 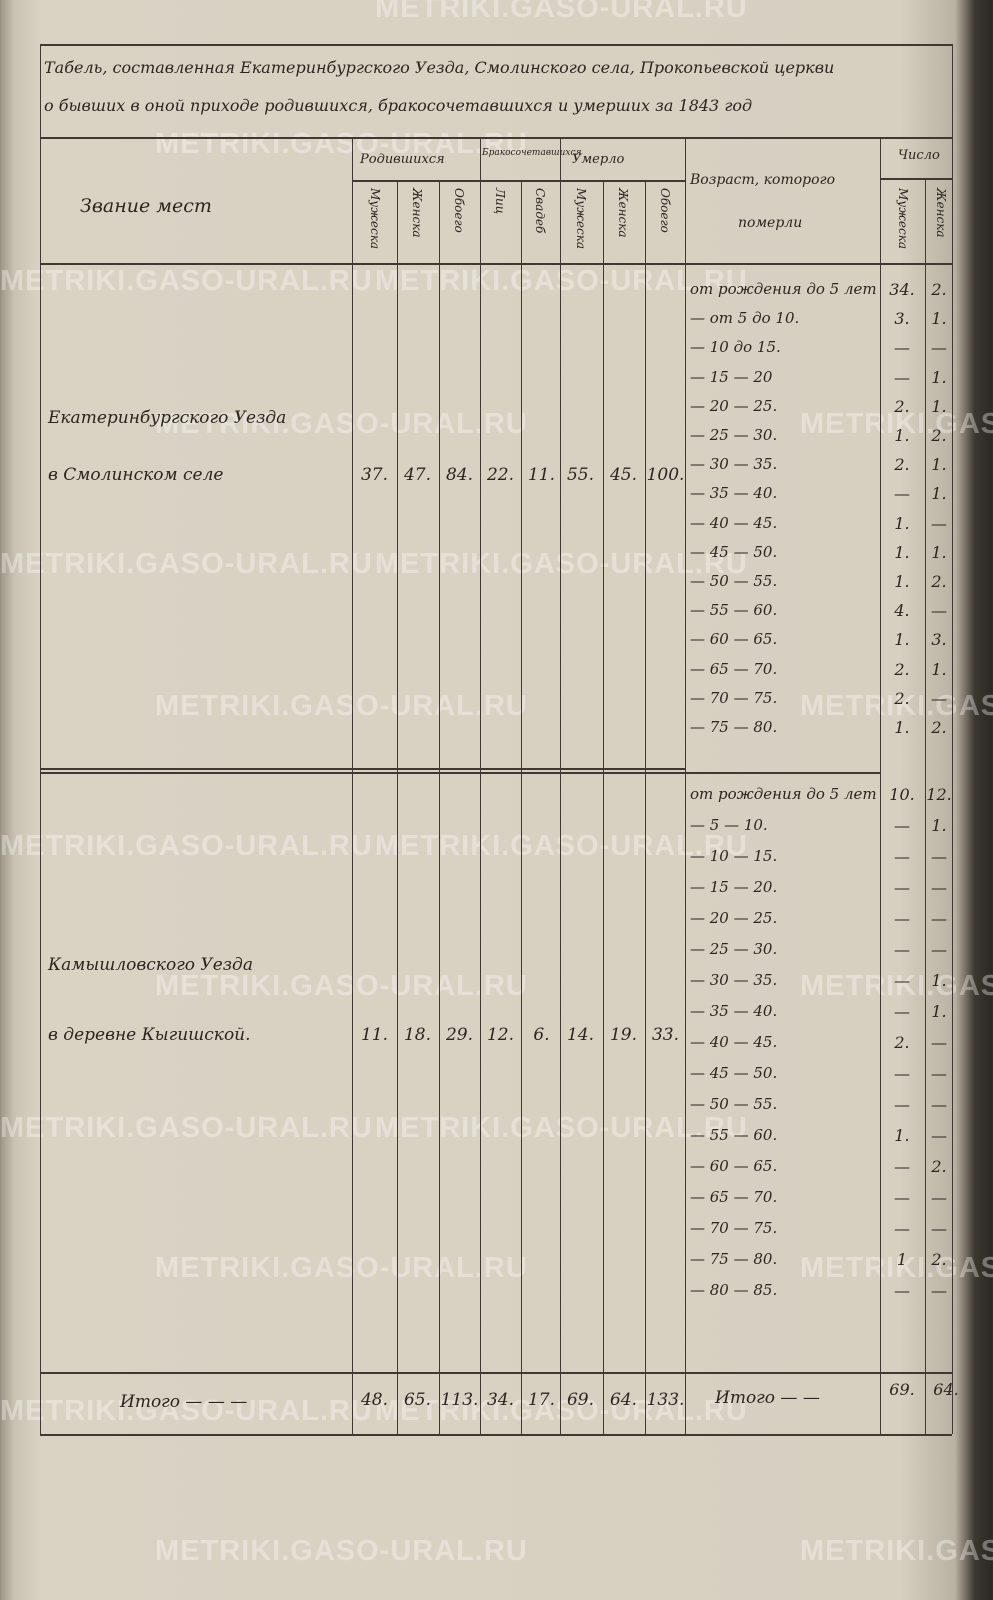 What do you see at coordinates (500, 201) in the screenshot?
I see `header-married-persons: Лиц` at bounding box center [500, 201].